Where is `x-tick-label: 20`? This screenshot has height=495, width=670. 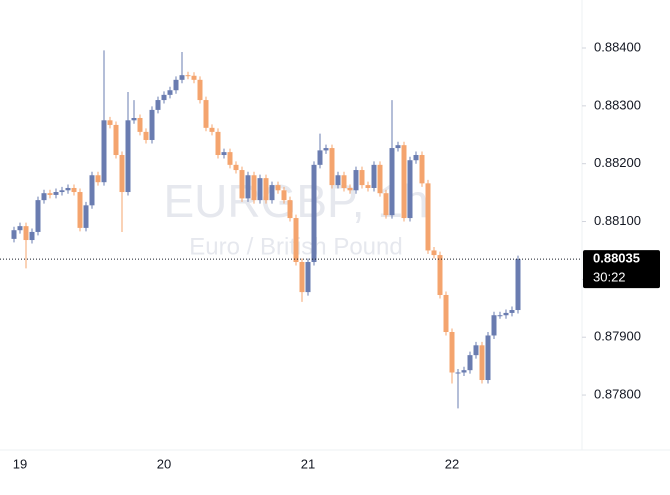
x-tick-label: 20 is located at coordinates (164, 463).